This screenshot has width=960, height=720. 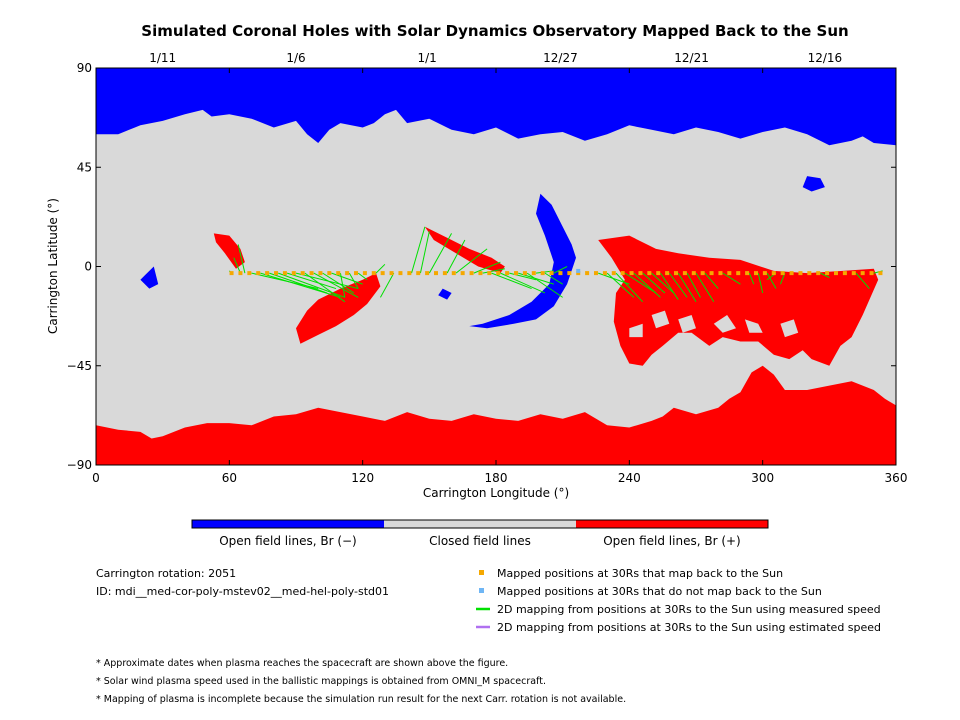 What do you see at coordinates (84, 167) in the screenshot?
I see `y-tick-label-1: 45` at bounding box center [84, 167].